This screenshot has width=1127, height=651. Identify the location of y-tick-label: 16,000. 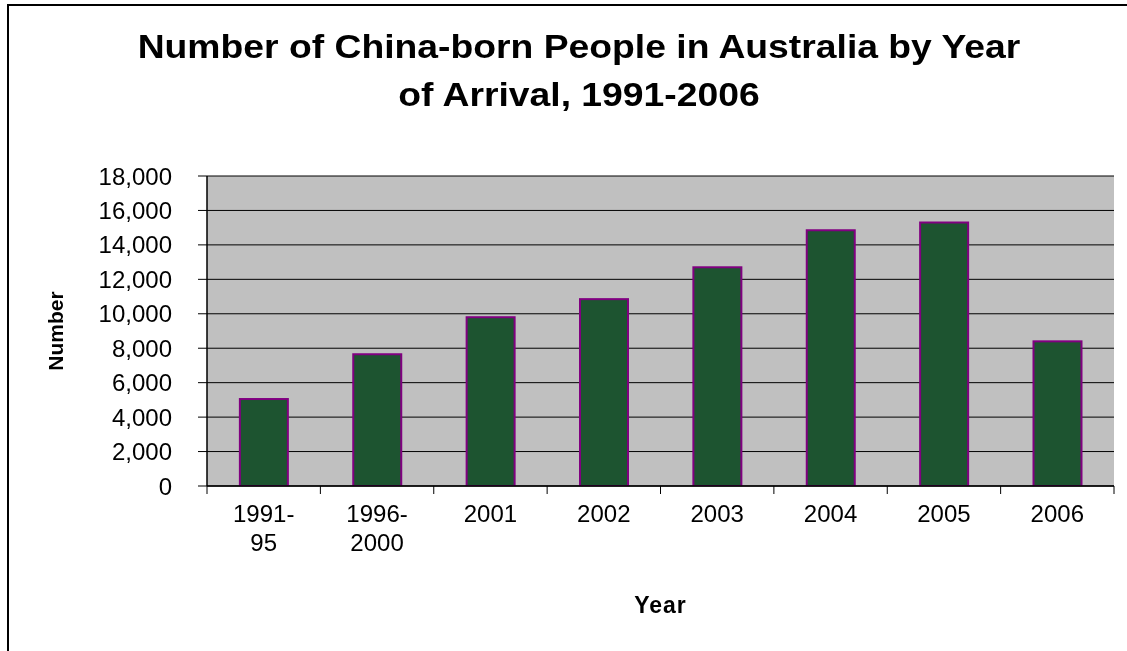
(135, 210).